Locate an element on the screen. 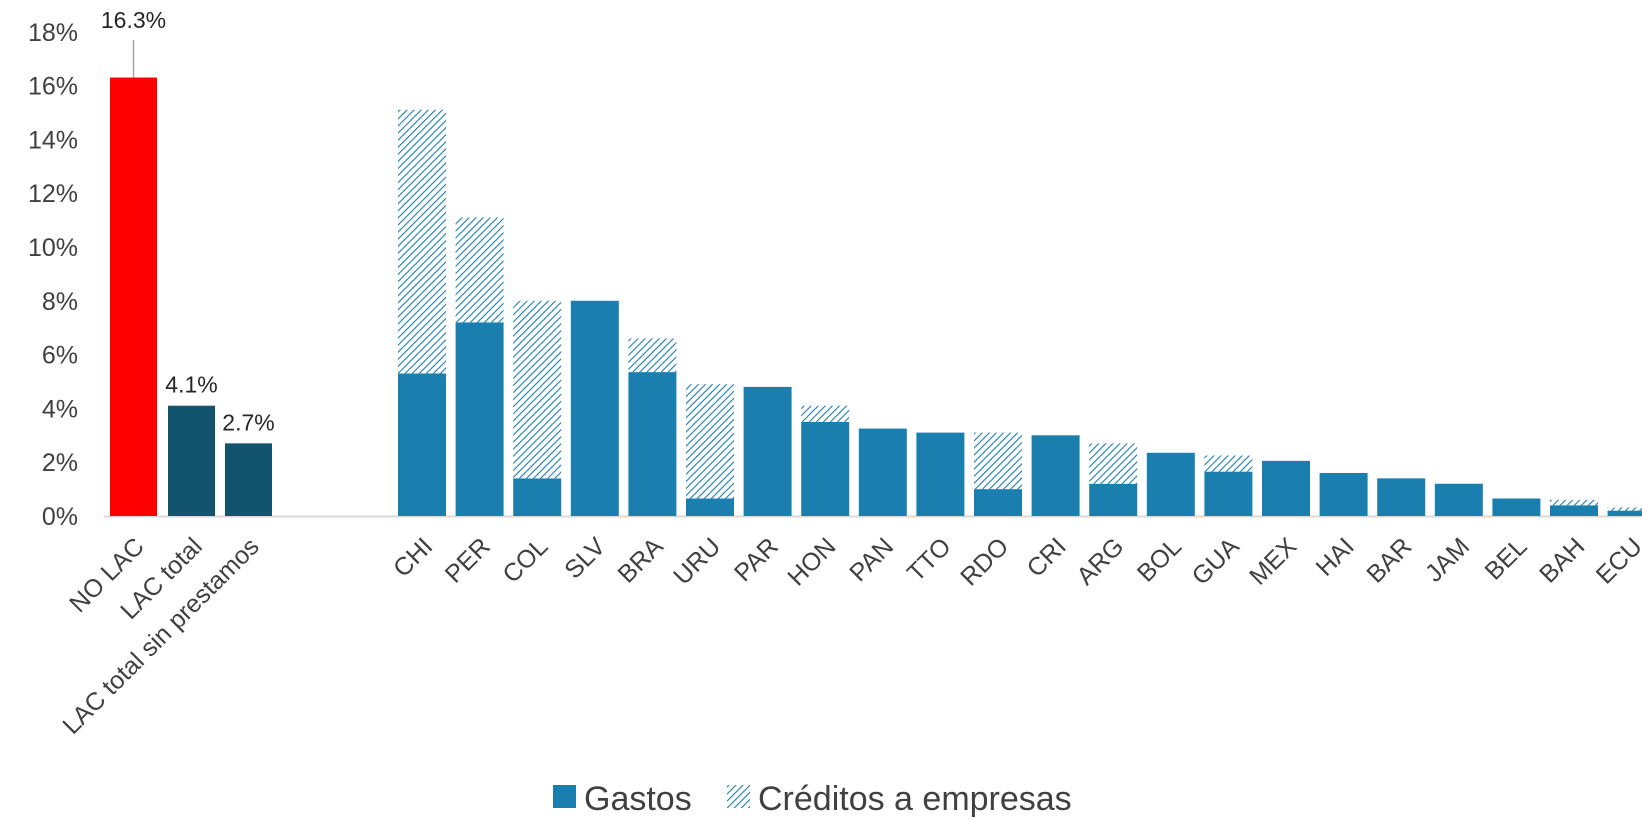 This screenshot has width=1642, height=819. legend-label-gastos: Gastos is located at coordinates (638, 799).